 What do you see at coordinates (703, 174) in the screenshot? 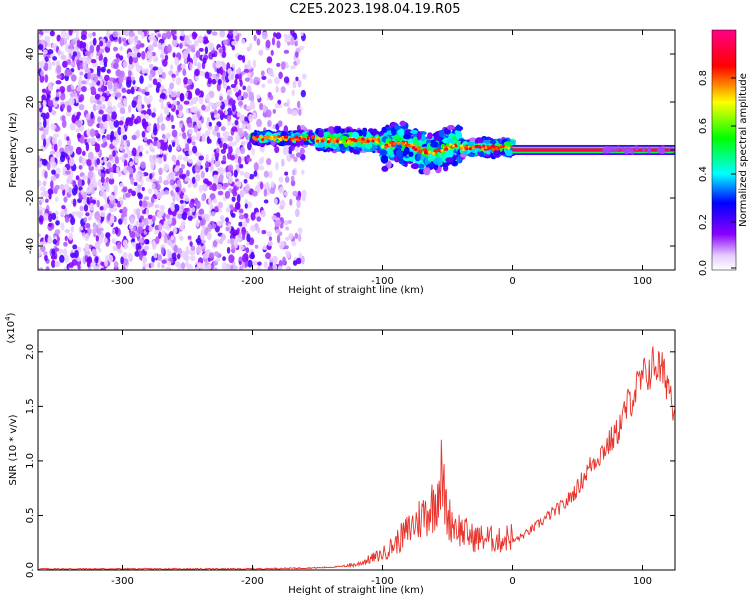
I see `colorbar-tick-label: 0.4` at bounding box center [703, 174].